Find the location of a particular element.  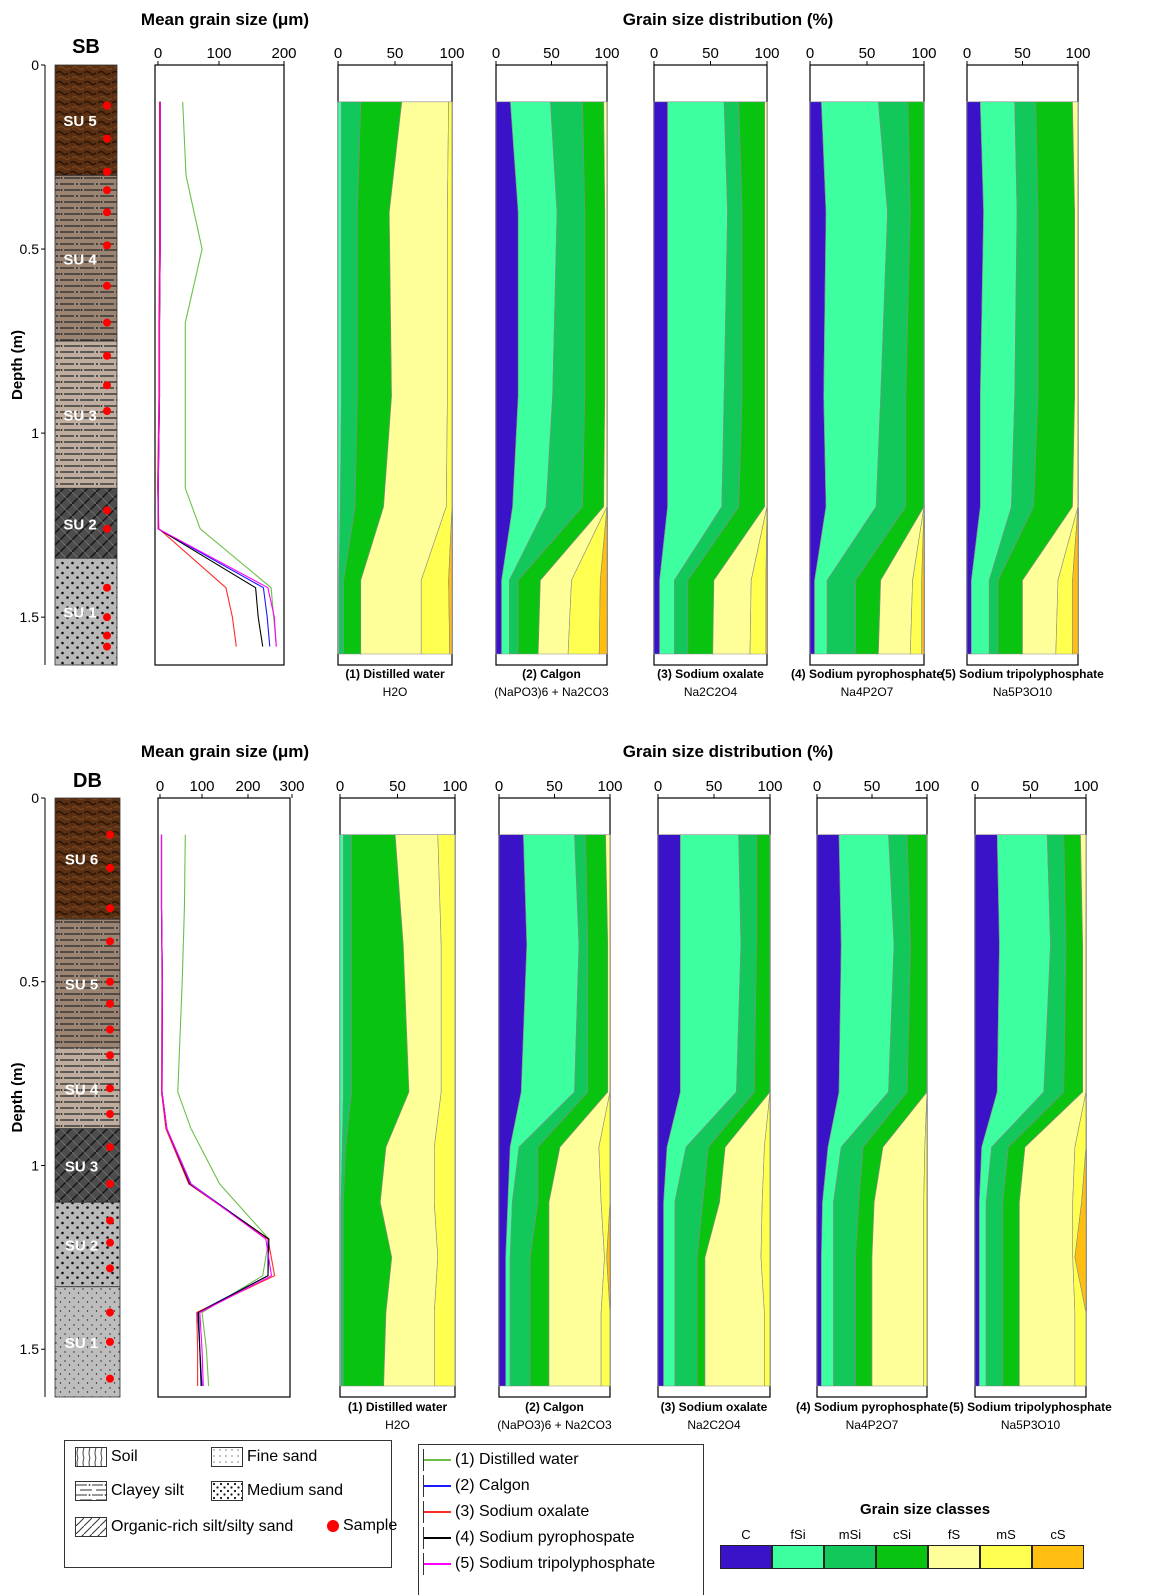

fine-sand-swatch is located at coordinates (227, 1457).